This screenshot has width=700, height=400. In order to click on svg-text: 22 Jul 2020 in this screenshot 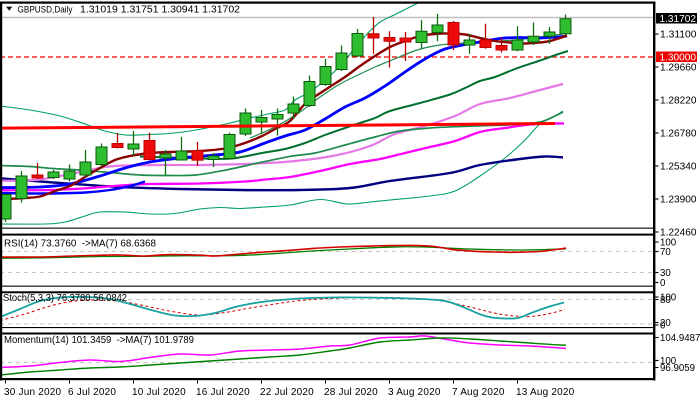, I will do `click(287, 392)`.